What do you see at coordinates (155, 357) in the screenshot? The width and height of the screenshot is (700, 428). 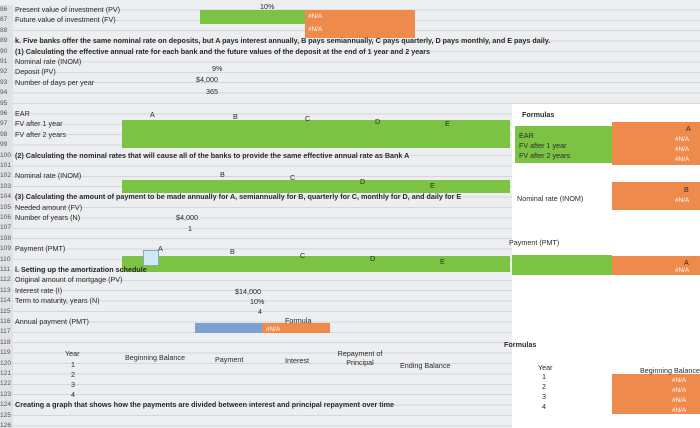 I see `schedule-header: Beginning Balance` at bounding box center [155, 357].